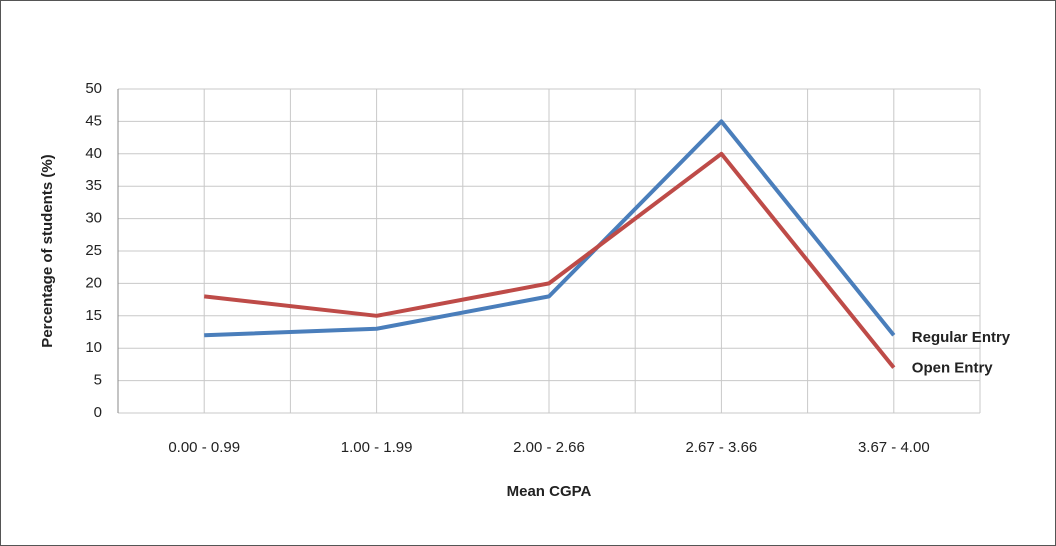  Describe the element at coordinates (204, 447) in the screenshot. I see `x-tick-label: 0.00 - 0.99` at that location.